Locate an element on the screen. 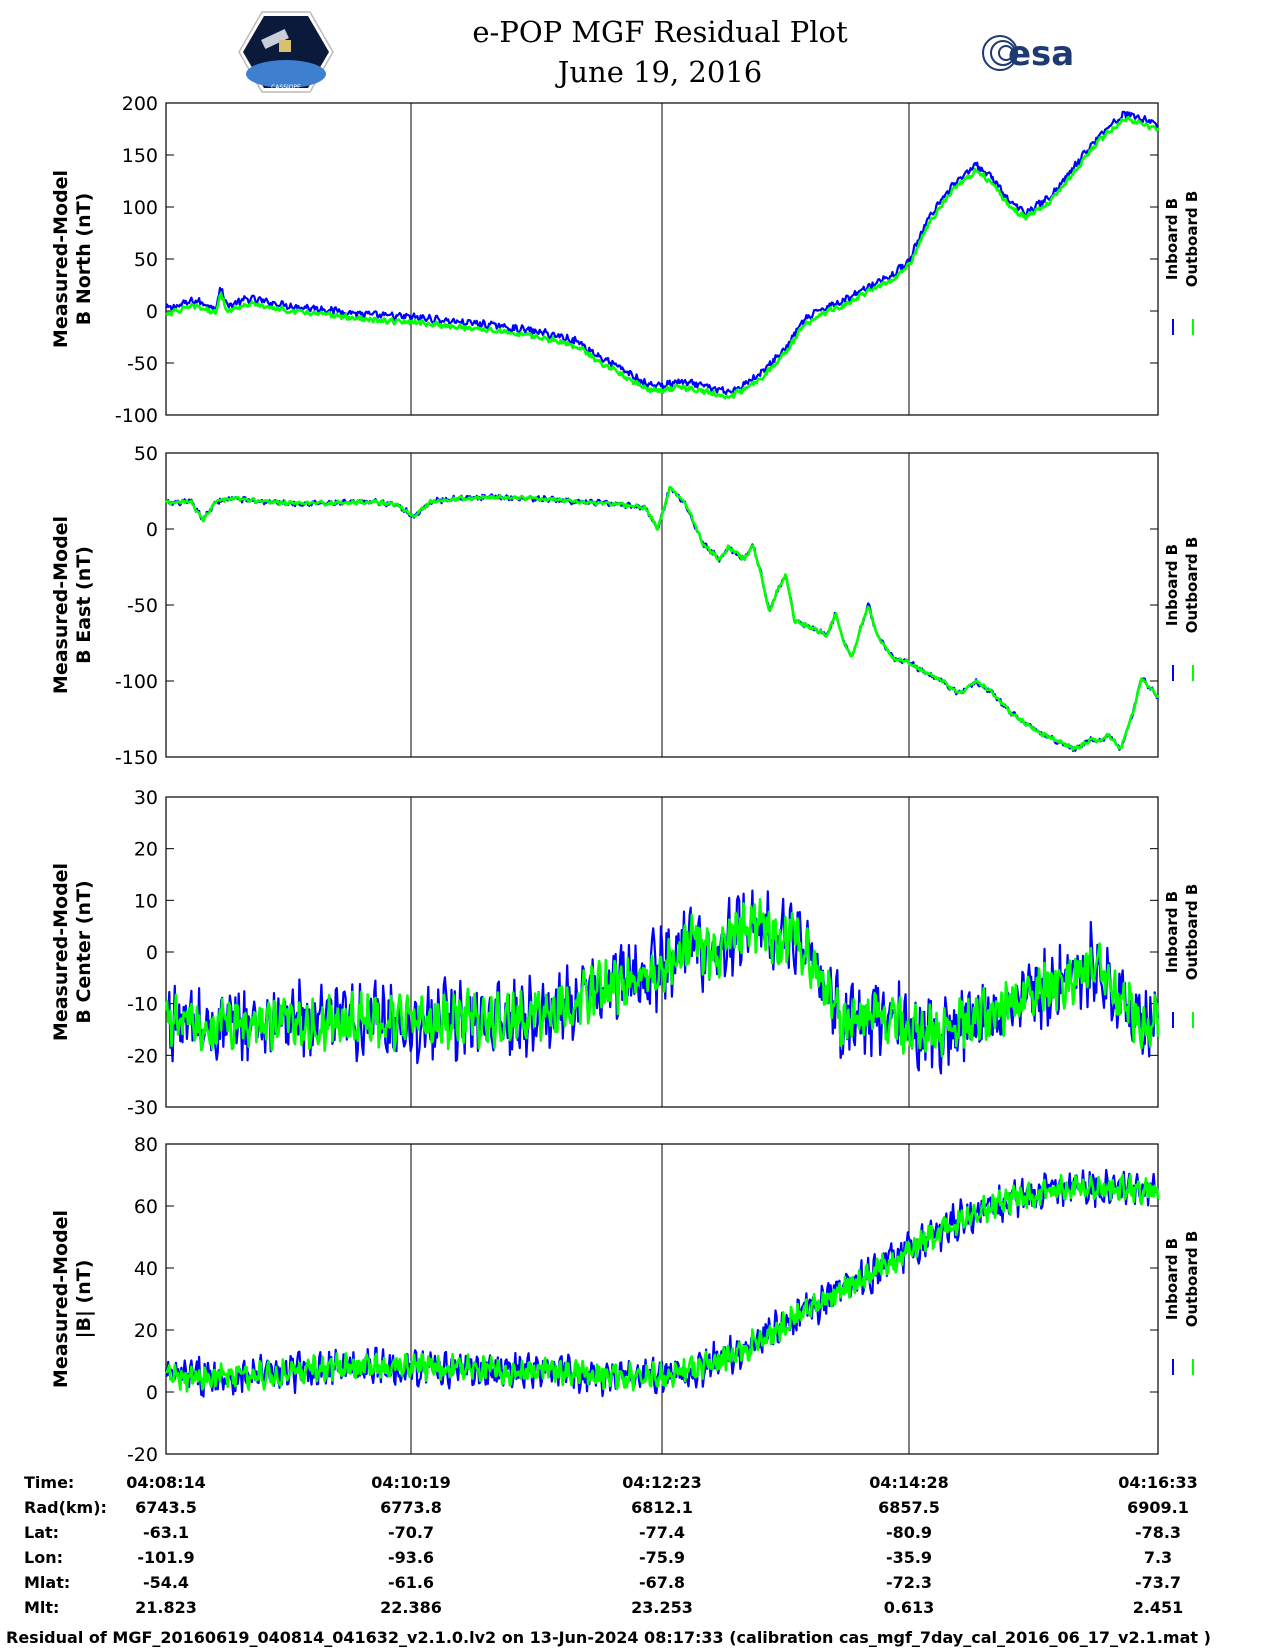  y-axis-label-line2: |B| (nT) is located at coordinates (84, 1299).